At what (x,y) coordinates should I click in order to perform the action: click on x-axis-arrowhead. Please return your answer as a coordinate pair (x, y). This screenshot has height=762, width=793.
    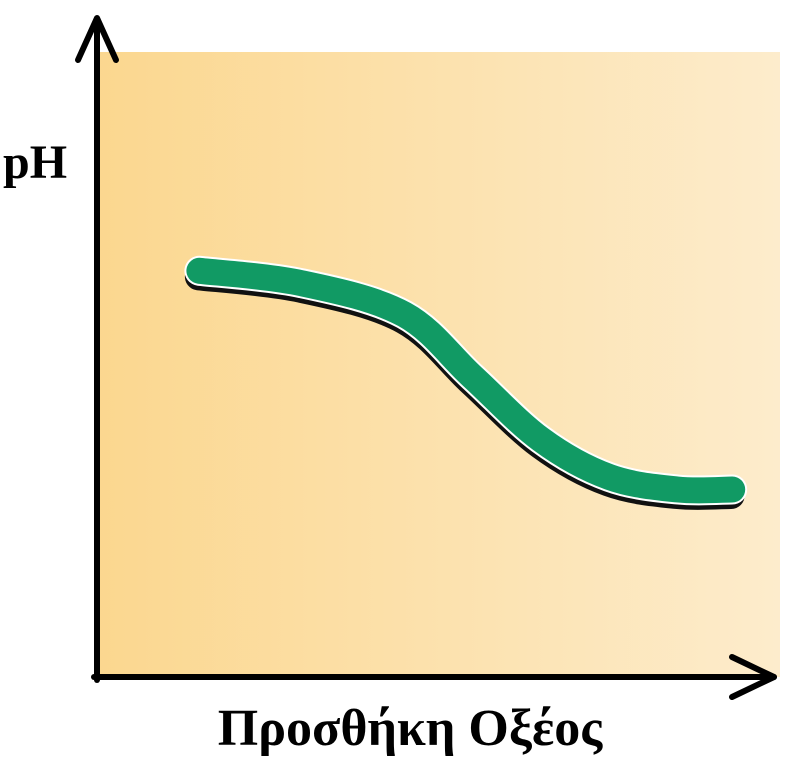
    Looking at the image, I should click on (753, 677).